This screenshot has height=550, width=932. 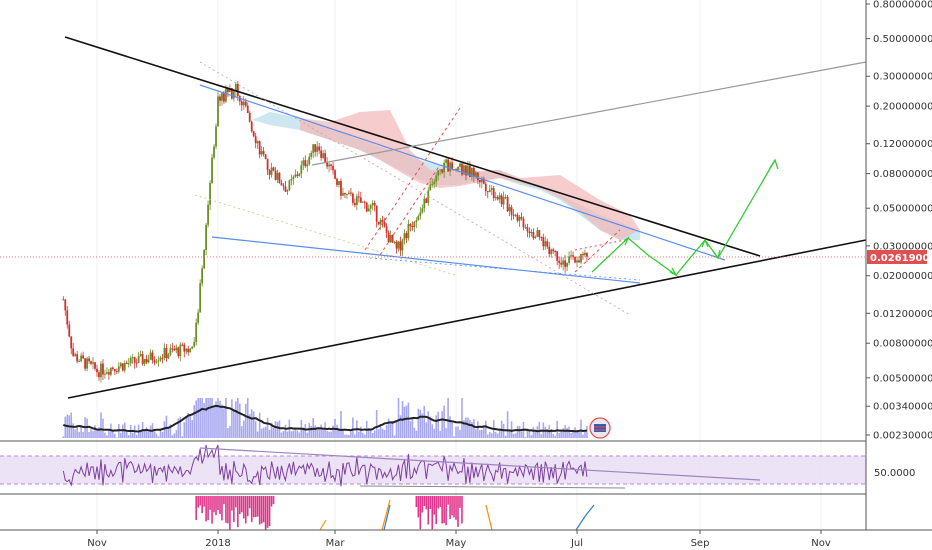 What do you see at coordinates (329, 513) in the screenshot?
I see `macd-histogram` at bounding box center [329, 513].